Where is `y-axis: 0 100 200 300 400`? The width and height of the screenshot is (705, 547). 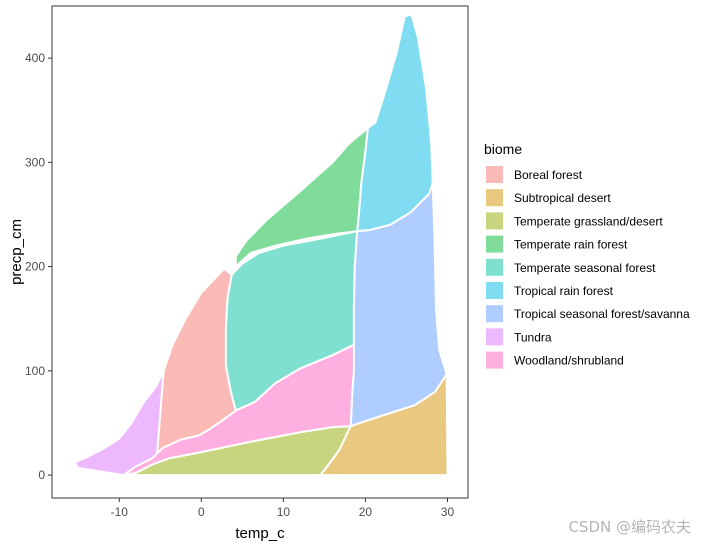
y-axis: 0 100 200 300 400 is located at coordinates (38, 266).